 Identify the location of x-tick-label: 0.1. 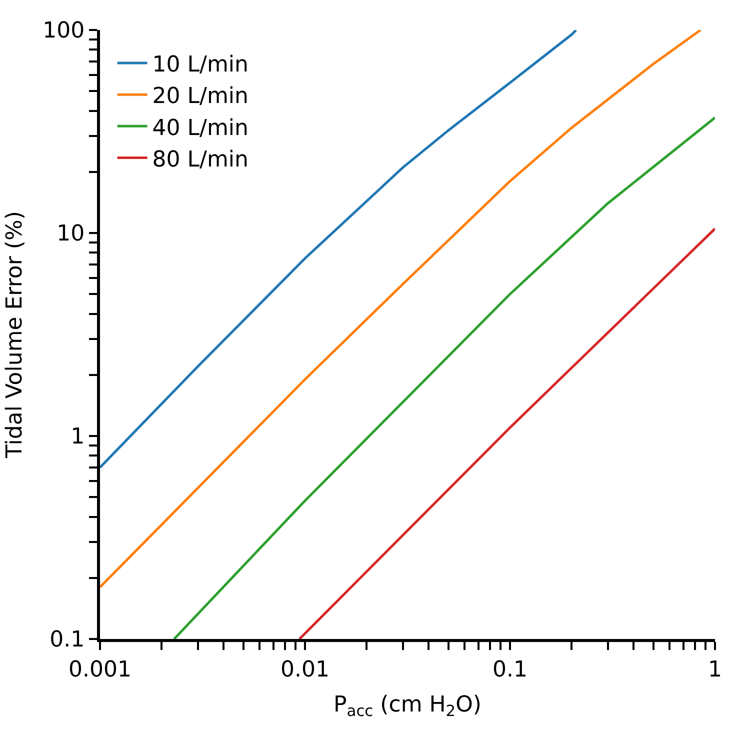
(510, 669).